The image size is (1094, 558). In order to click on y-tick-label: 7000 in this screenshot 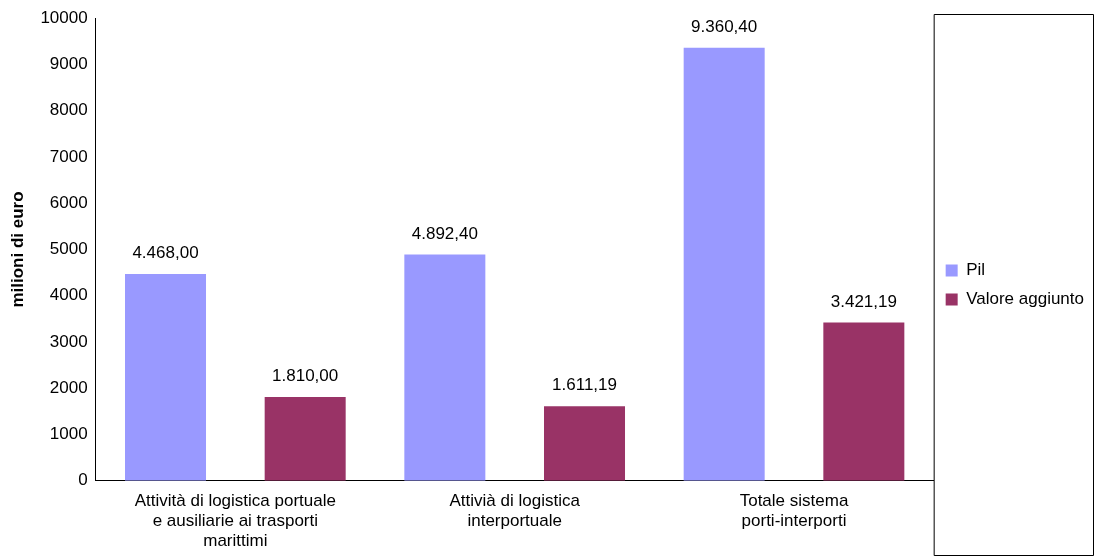, I will do `click(68, 156)`.